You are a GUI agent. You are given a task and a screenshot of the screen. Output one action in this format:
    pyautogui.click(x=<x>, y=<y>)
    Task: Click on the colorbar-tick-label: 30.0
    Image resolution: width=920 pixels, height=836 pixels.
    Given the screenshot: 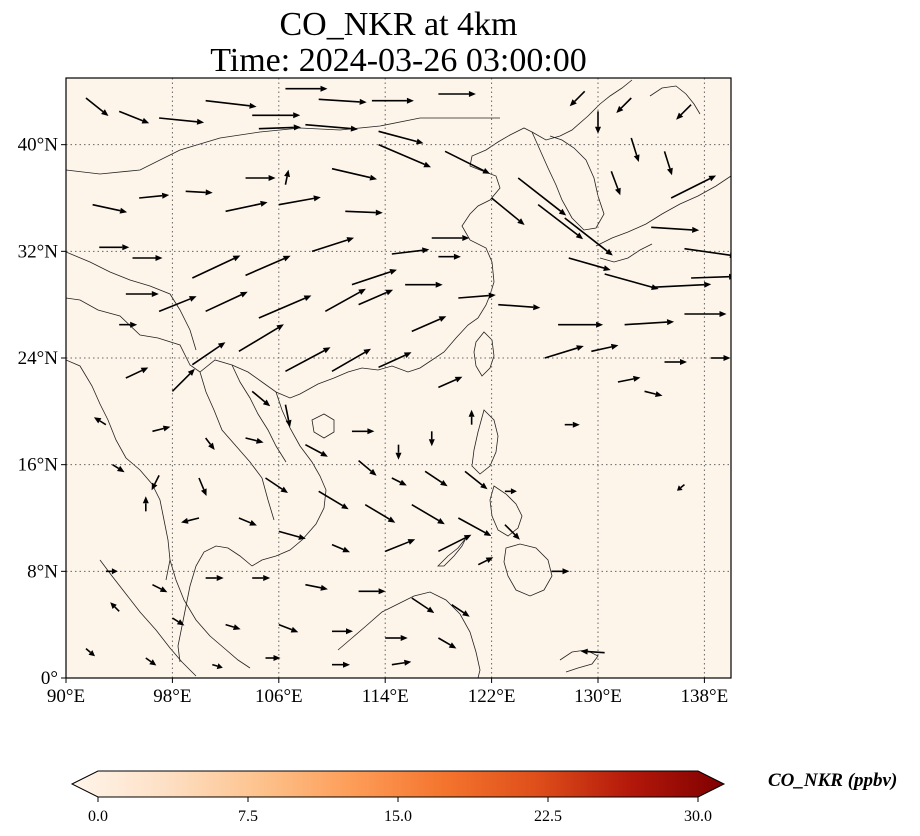 What is the action you would take?
    pyautogui.click(x=698, y=816)
    